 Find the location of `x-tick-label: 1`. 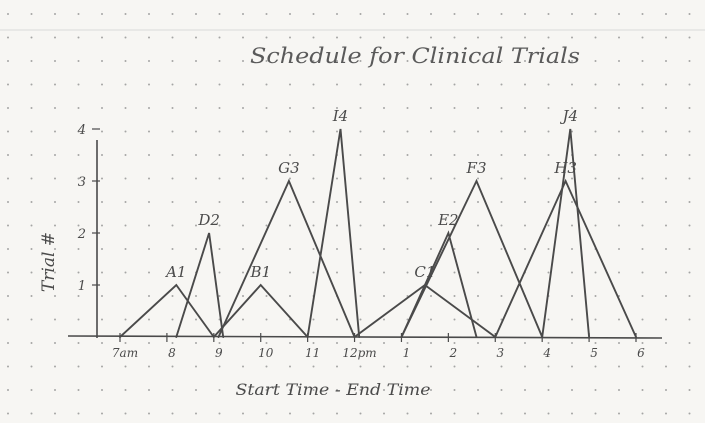

x-tick-label: 1 is located at coordinates (407, 353).